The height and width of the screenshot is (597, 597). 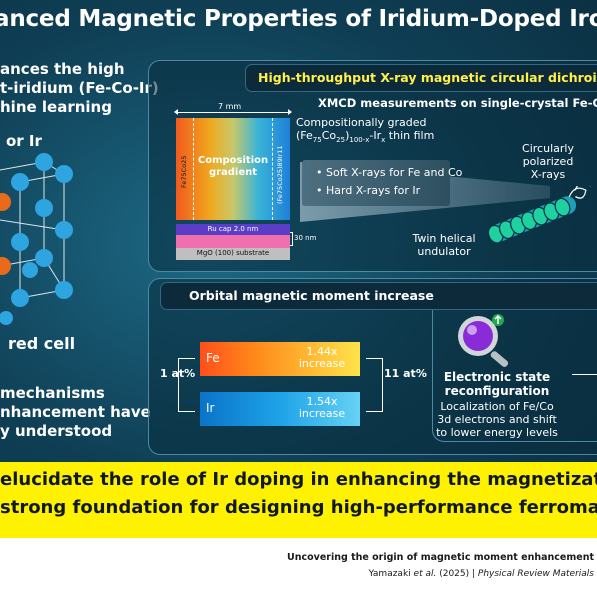 I want to click on esr-line-1: Electronic state, so click(x=497, y=377).